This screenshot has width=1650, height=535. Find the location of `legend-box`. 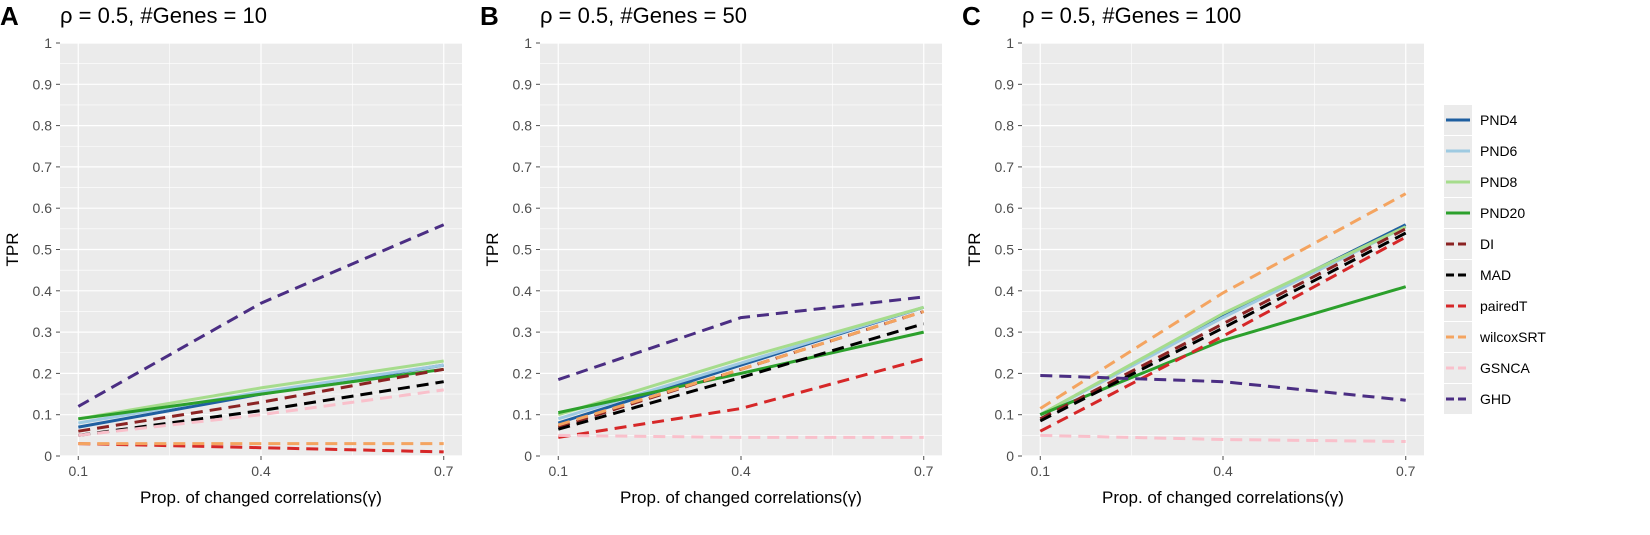

legend-box is located at coordinates (1533, 263).